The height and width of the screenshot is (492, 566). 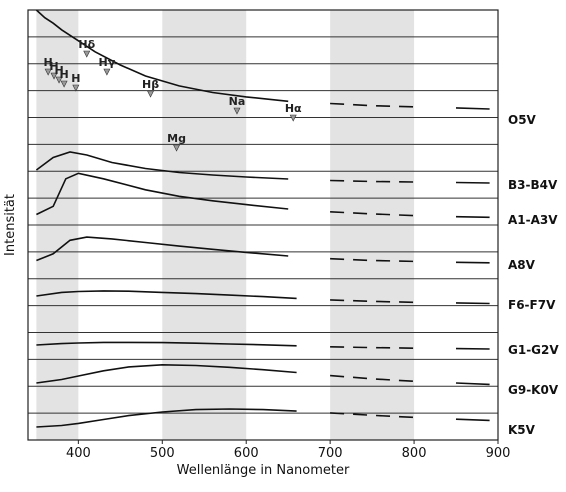 I want to click on x-tick-label: 400, so click(x=78, y=453).